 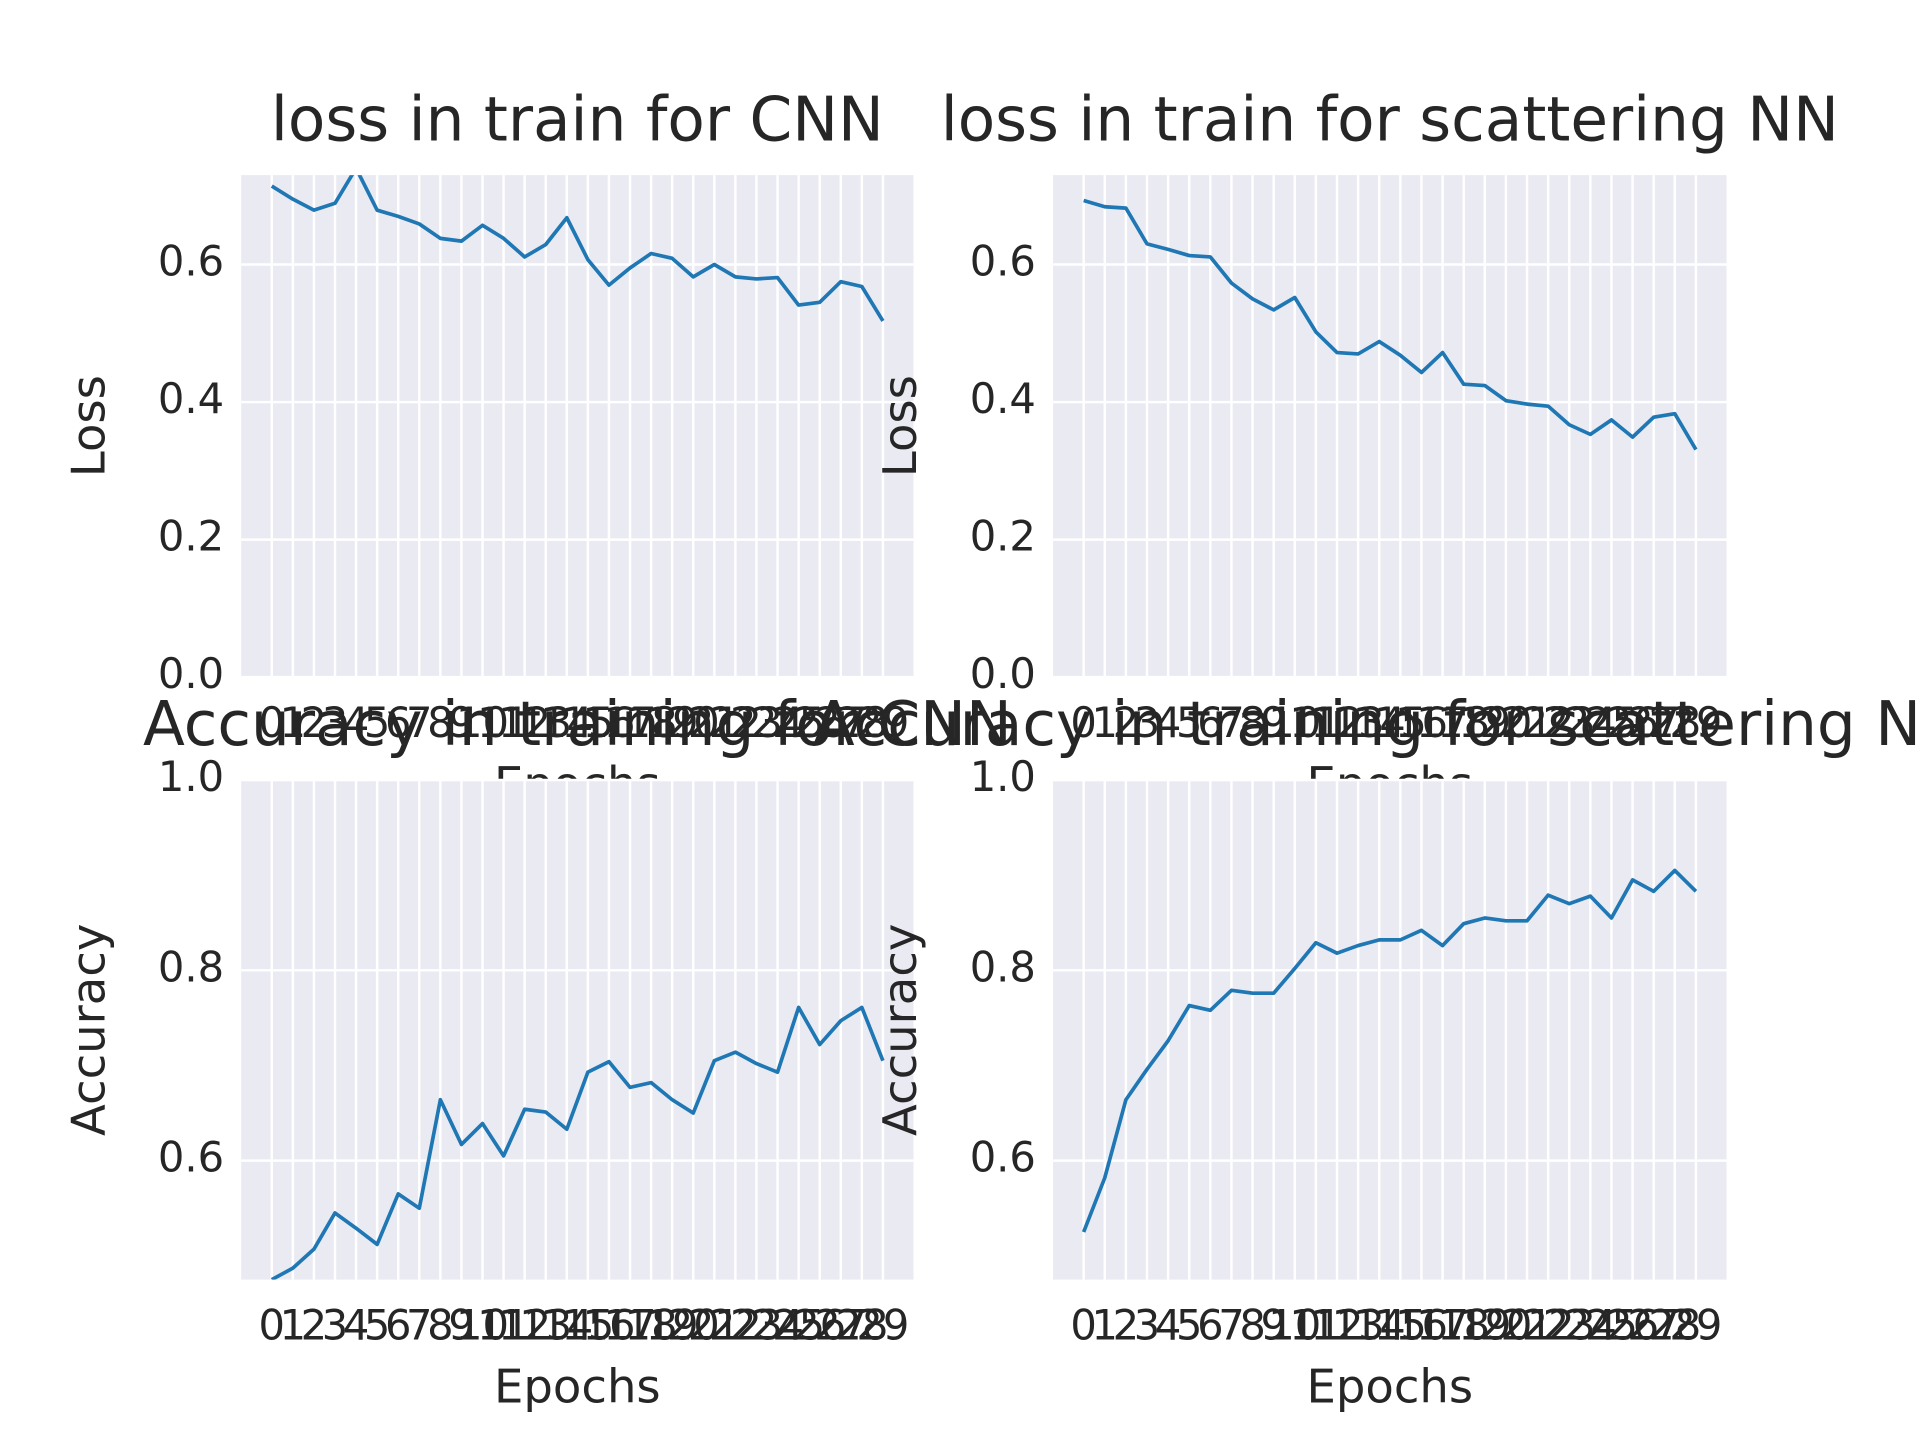 What do you see at coordinates (88, 1030) in the screenshot?
I see `y-axis-label: Accuracy` at bounding box center [88, 1030].